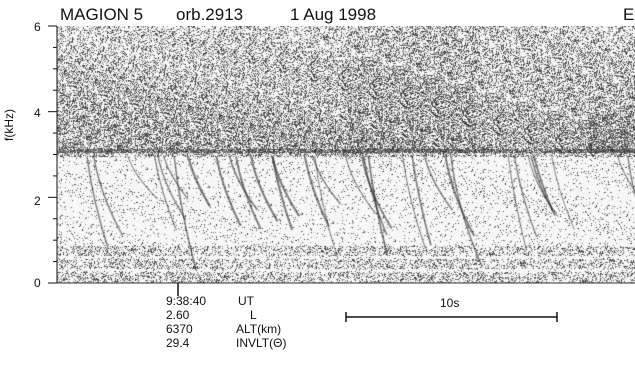  What do you see at coordinates (629, 14) in the screenshot?
I see `edge-letter: E` at bounding box center [629, 14].